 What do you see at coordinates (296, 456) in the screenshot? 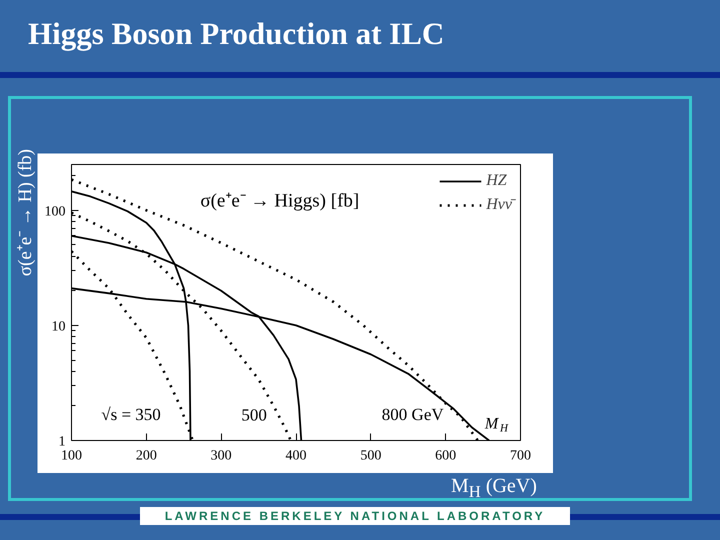
I see `x-tick-label: 400` at bounding box center [296, 456].